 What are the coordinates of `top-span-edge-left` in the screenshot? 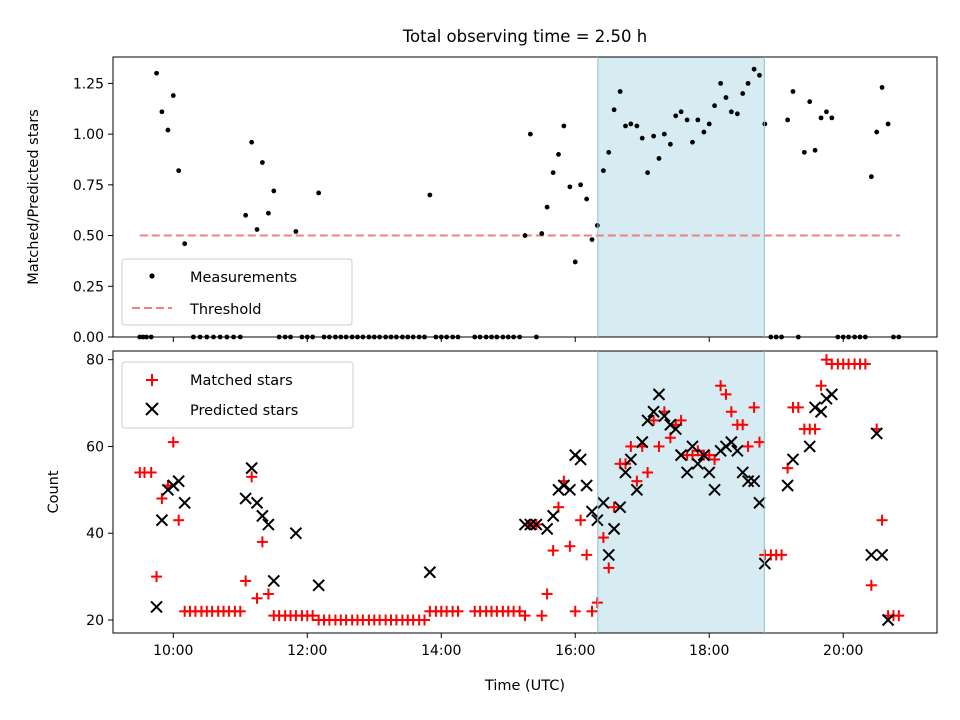 It's located at (598, 197).